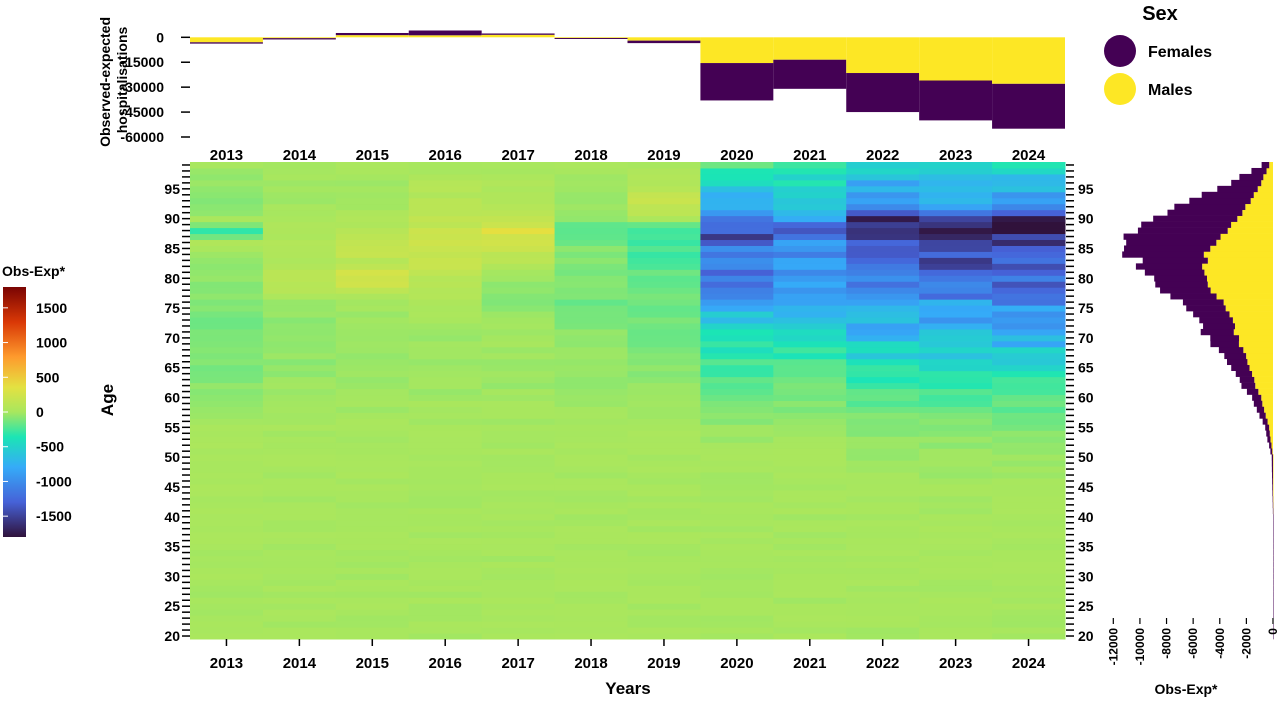 The width and height of the screenshot is (1280, 702). Describe the element at coordinates (1167, 643) in the screenshot. I see `side-x-tick-label: -8000` at that location.